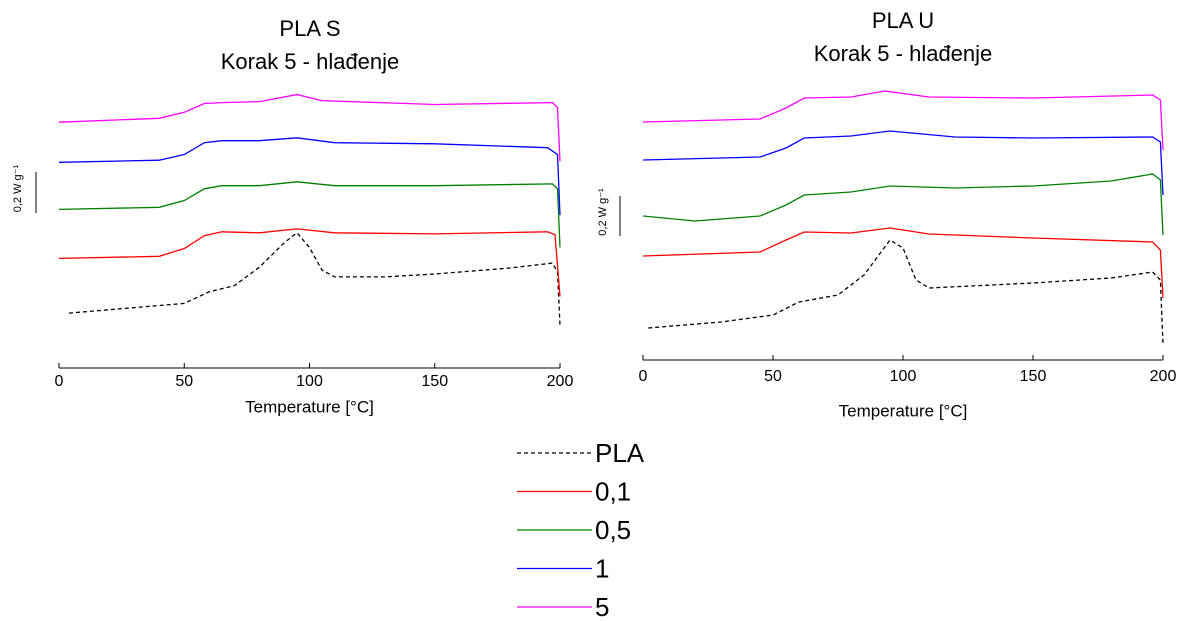 The image size is (1184, 621). What do you see at coordinates (309, 28) in the screenshot?
I see `chart-title: PLA S` at bounding box center [309, 28].